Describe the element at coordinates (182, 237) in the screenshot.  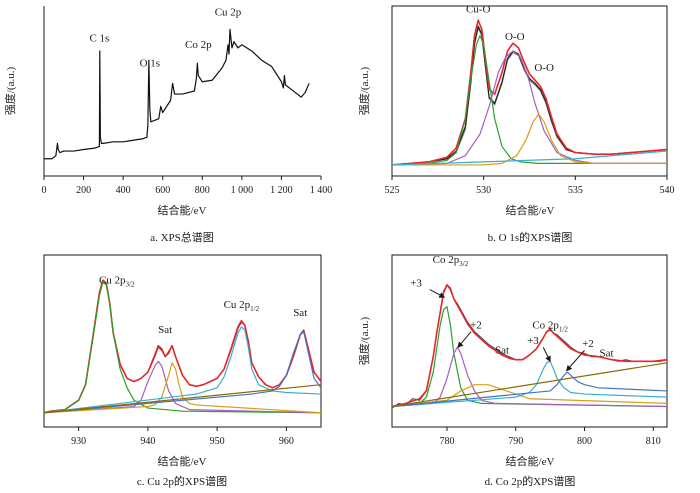
I see `panel-caption: a. XPS总谱图` at that location.